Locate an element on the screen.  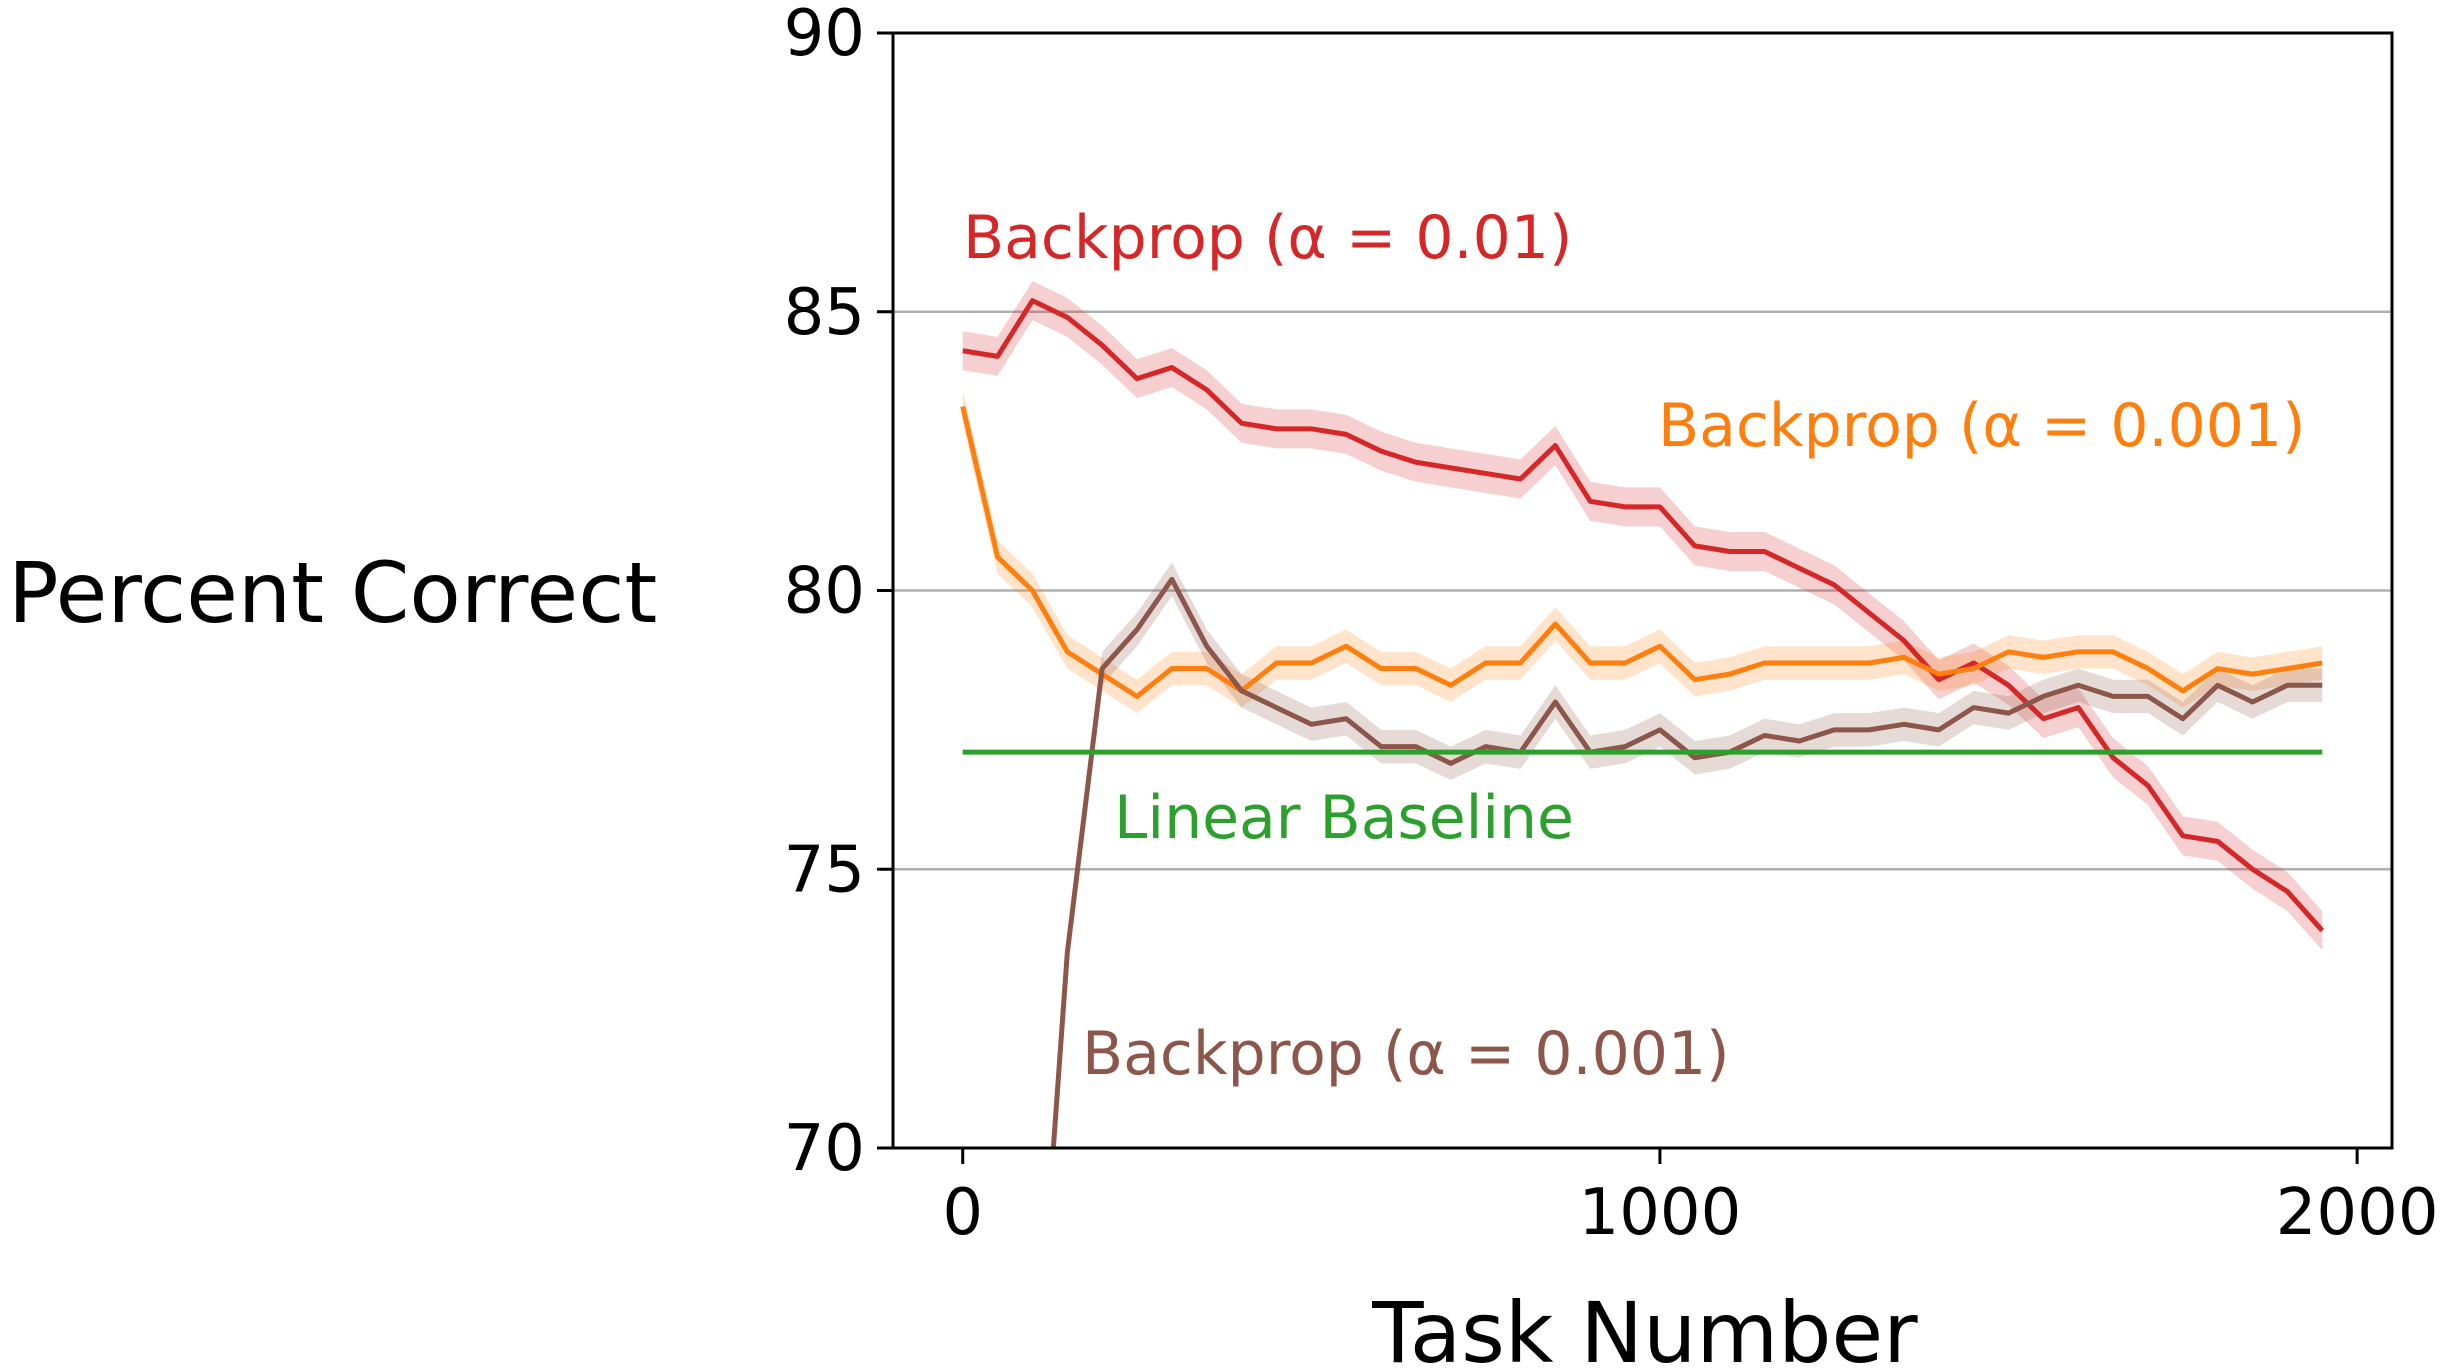
series-label-backprop-0-001-orange: Backprop (α = 0.001) is located at coordinates (1982, 426).